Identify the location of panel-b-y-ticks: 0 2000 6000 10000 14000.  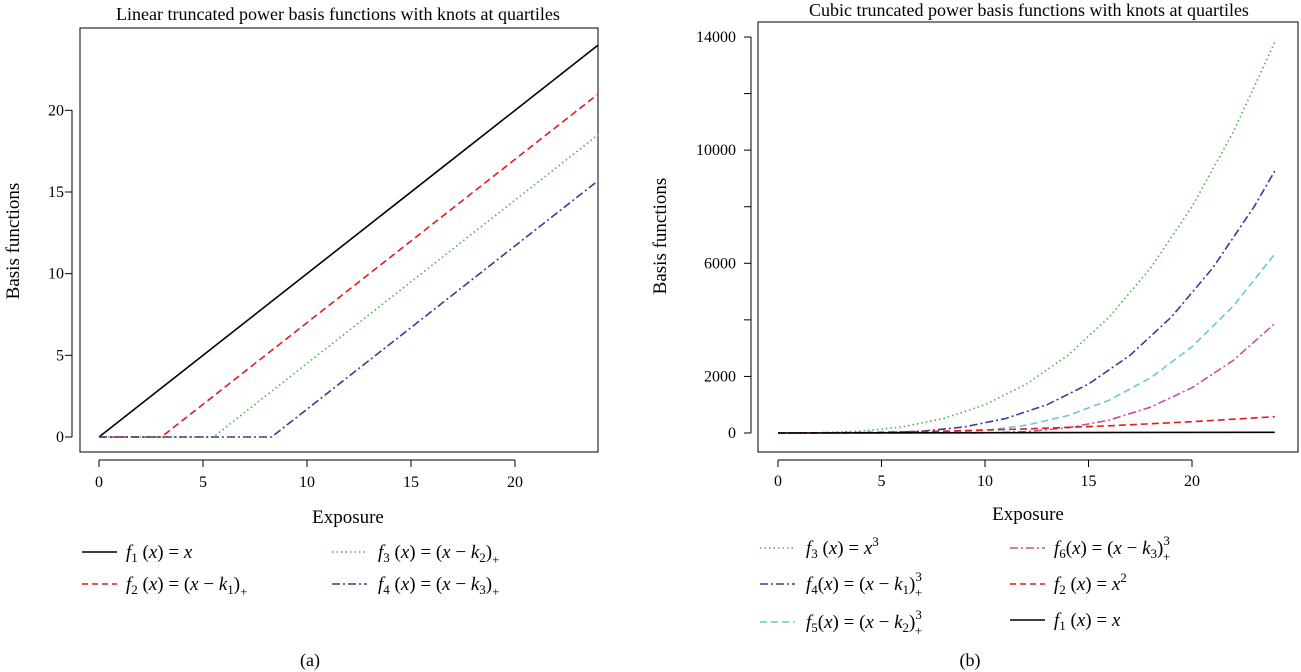
(723, 235).